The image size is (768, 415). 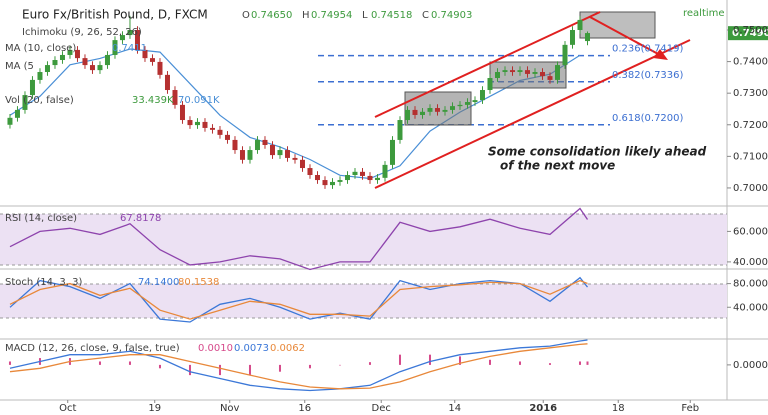 I want to click on y-tick-label: 0.7200, so click(x=750, y=125).